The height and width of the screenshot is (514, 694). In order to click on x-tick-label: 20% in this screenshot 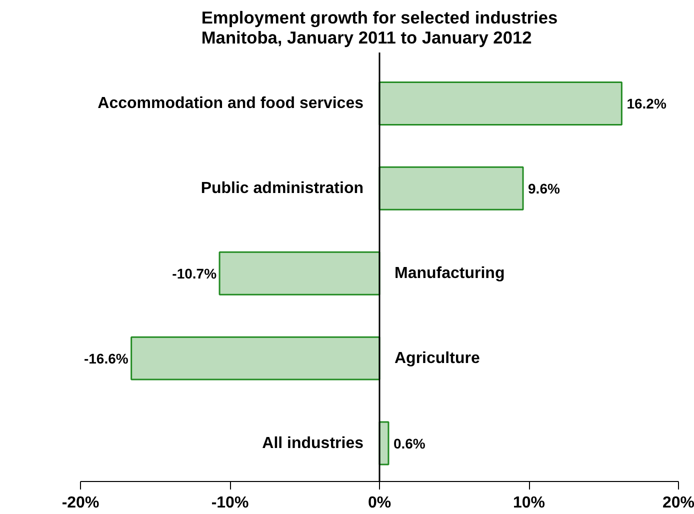, I will do `click(678, 503)`.